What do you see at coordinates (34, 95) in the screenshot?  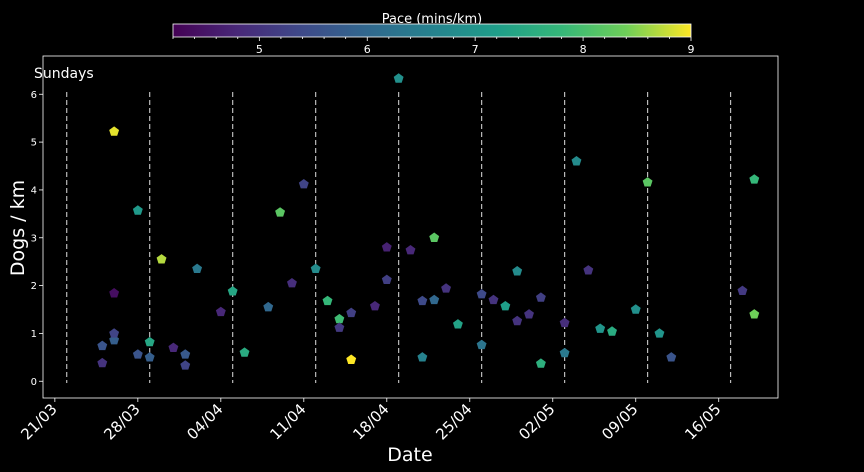 I see `y-tick-label: 6` at bounding box center [34, 95].